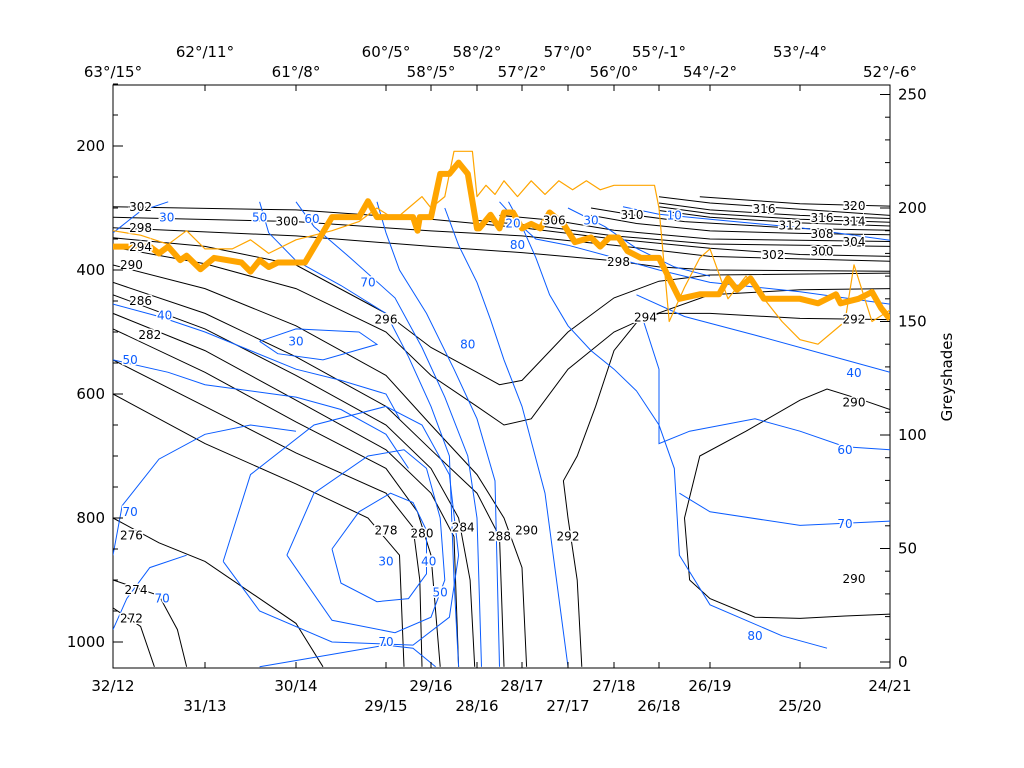 Image resolution: width=1024 pixels, height=768 pixels. I want to click on bottom-tick-label: 30/14, so click(295, 686).